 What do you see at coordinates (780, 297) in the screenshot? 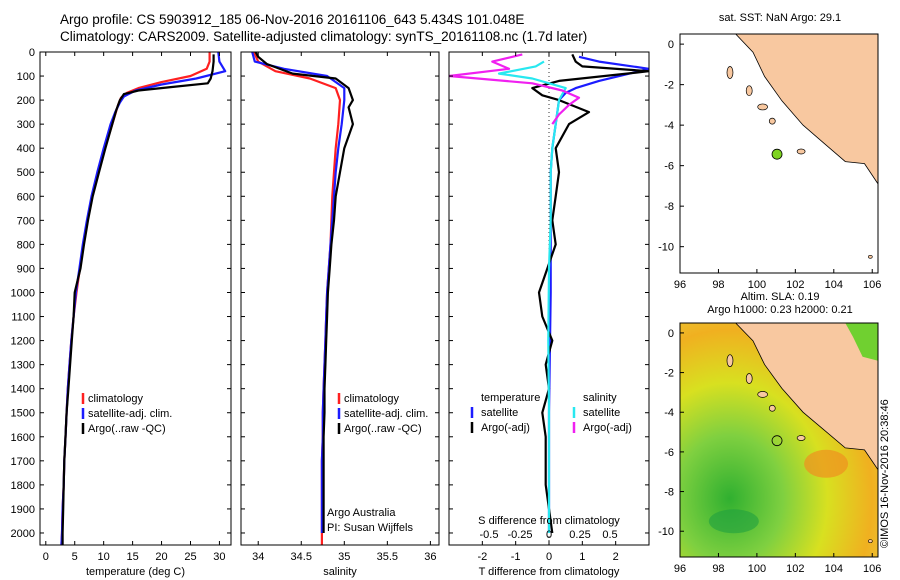
I see `sla-map-title-1: Altim. SLA: 0.19` at bounding box center [780, 297].